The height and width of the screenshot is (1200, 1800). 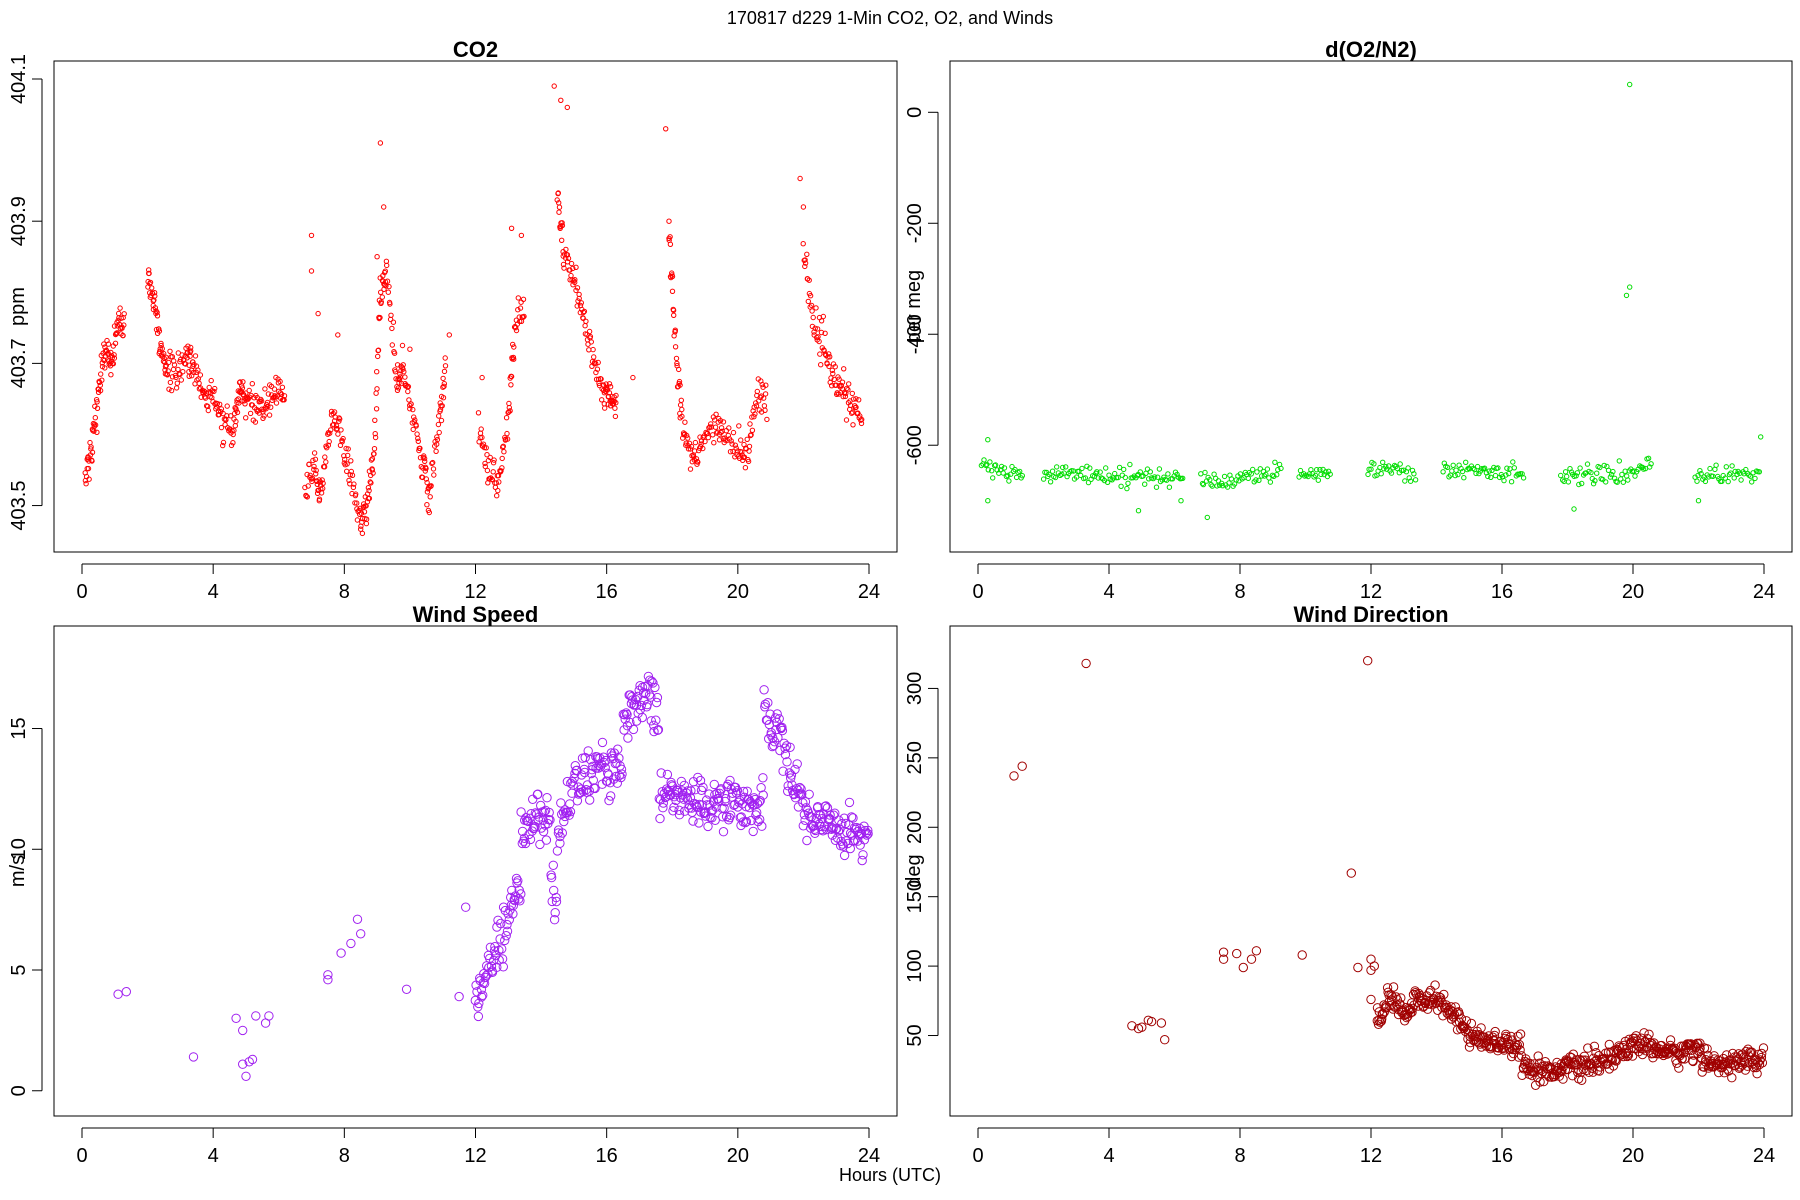 I want to click on x-tick-label: 24, so click(x=1764, y=592).